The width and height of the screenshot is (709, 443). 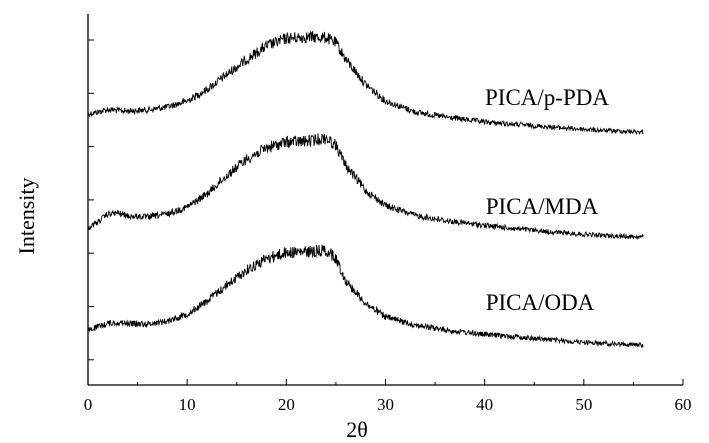 I want to click on x-tick-label: 50, so click(x=583, y=404).